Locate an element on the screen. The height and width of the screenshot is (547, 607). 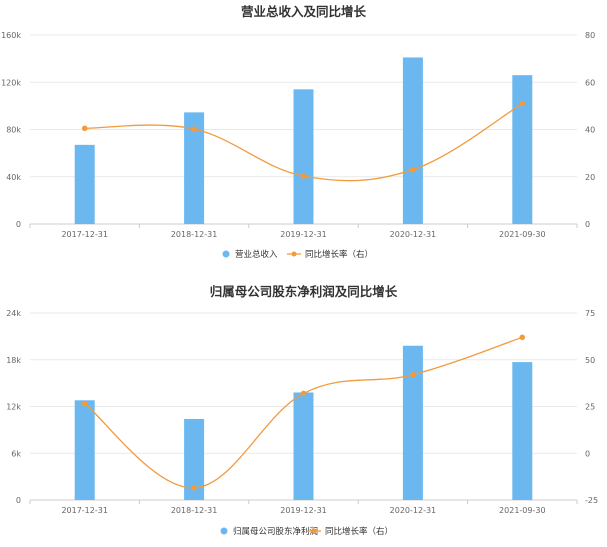
legend-bar-label: 营业总收入 is located at coordinates (256, 254).